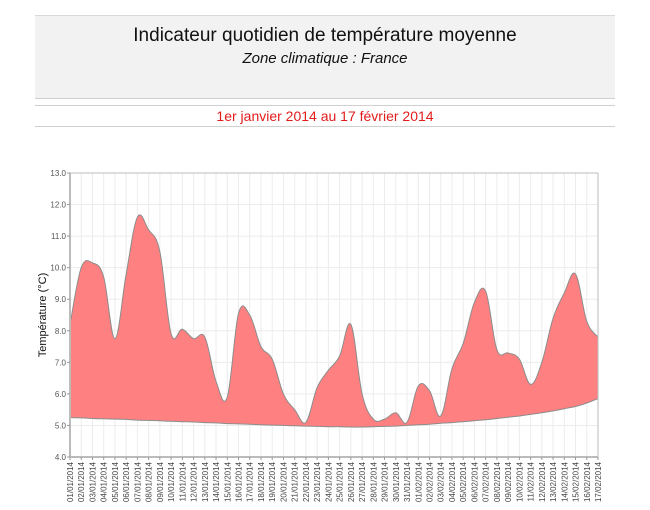  I want to click on x-tick-label: 20/01/2014, so click(283, 481).